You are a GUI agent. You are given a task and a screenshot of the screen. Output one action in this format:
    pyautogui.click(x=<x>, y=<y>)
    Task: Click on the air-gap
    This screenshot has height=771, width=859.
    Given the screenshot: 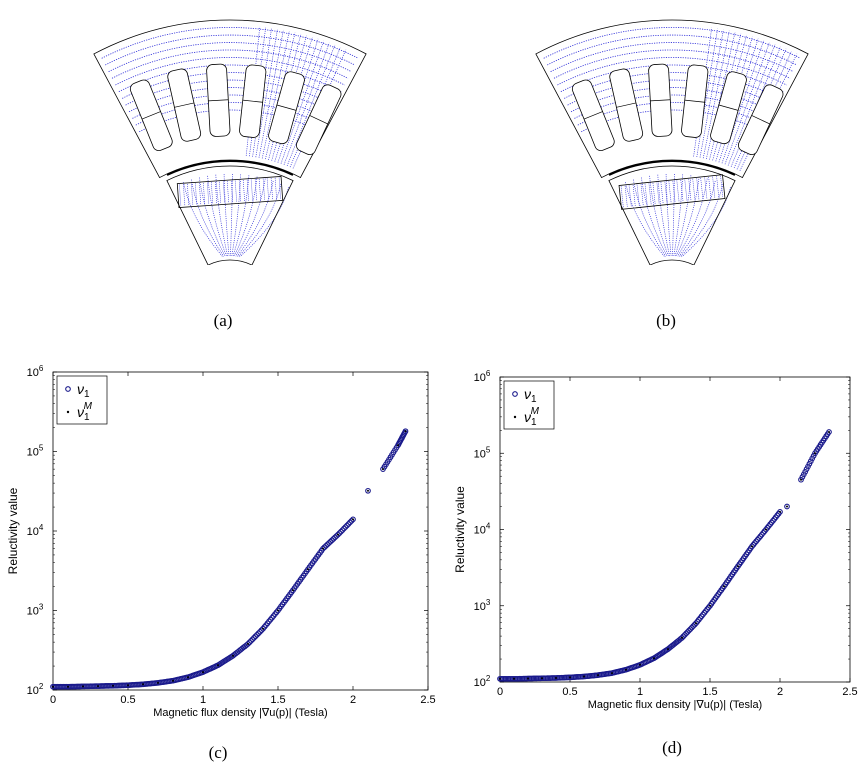 What is the action you would take?
    pyautogui.click(x=672, y=168)
    